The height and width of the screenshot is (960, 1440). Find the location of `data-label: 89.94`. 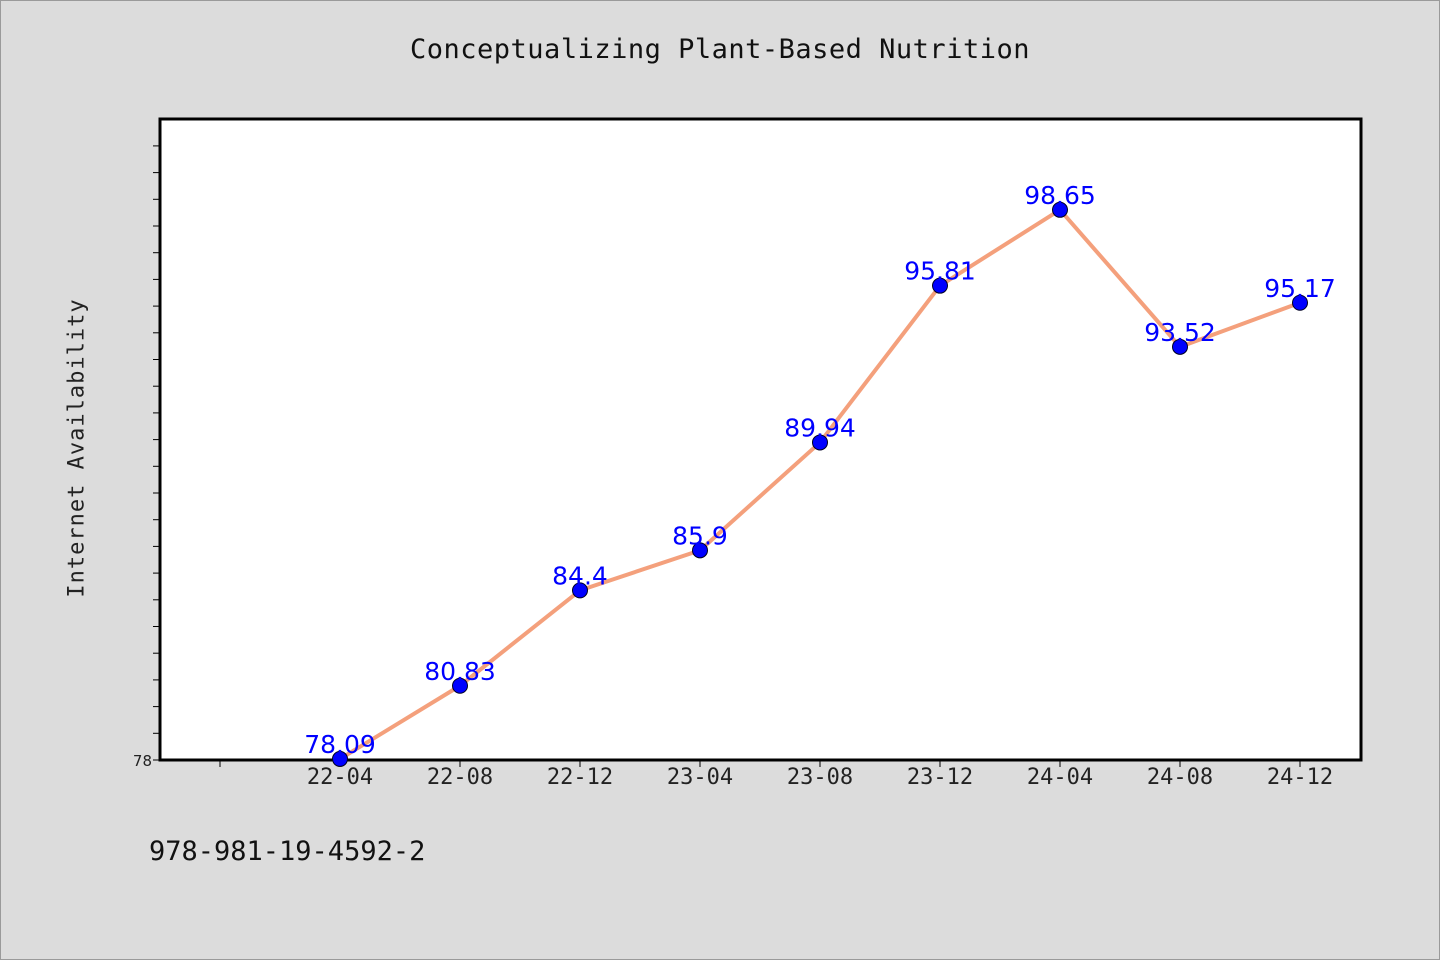

data-label: 89.94 is located at coordinates (820, 427).